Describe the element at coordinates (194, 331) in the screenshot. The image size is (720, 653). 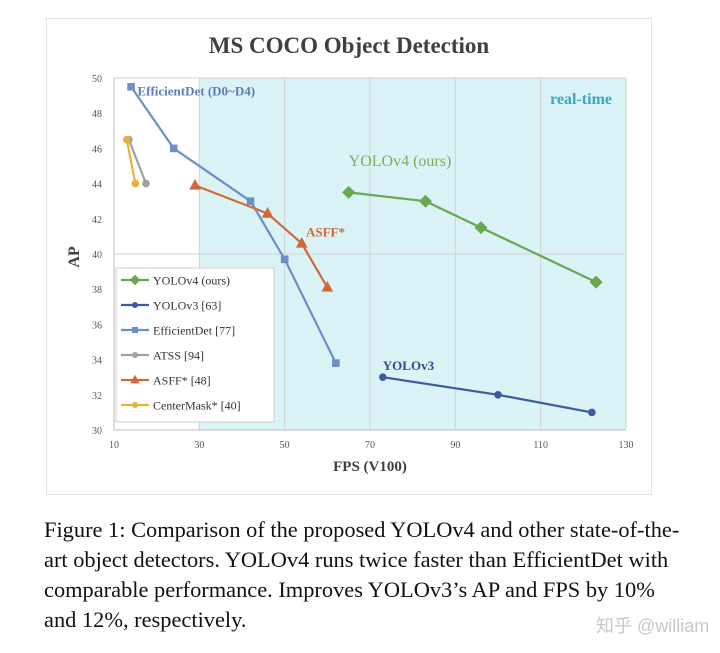
I see `legend-label: EfficientDet [77]` at that location.